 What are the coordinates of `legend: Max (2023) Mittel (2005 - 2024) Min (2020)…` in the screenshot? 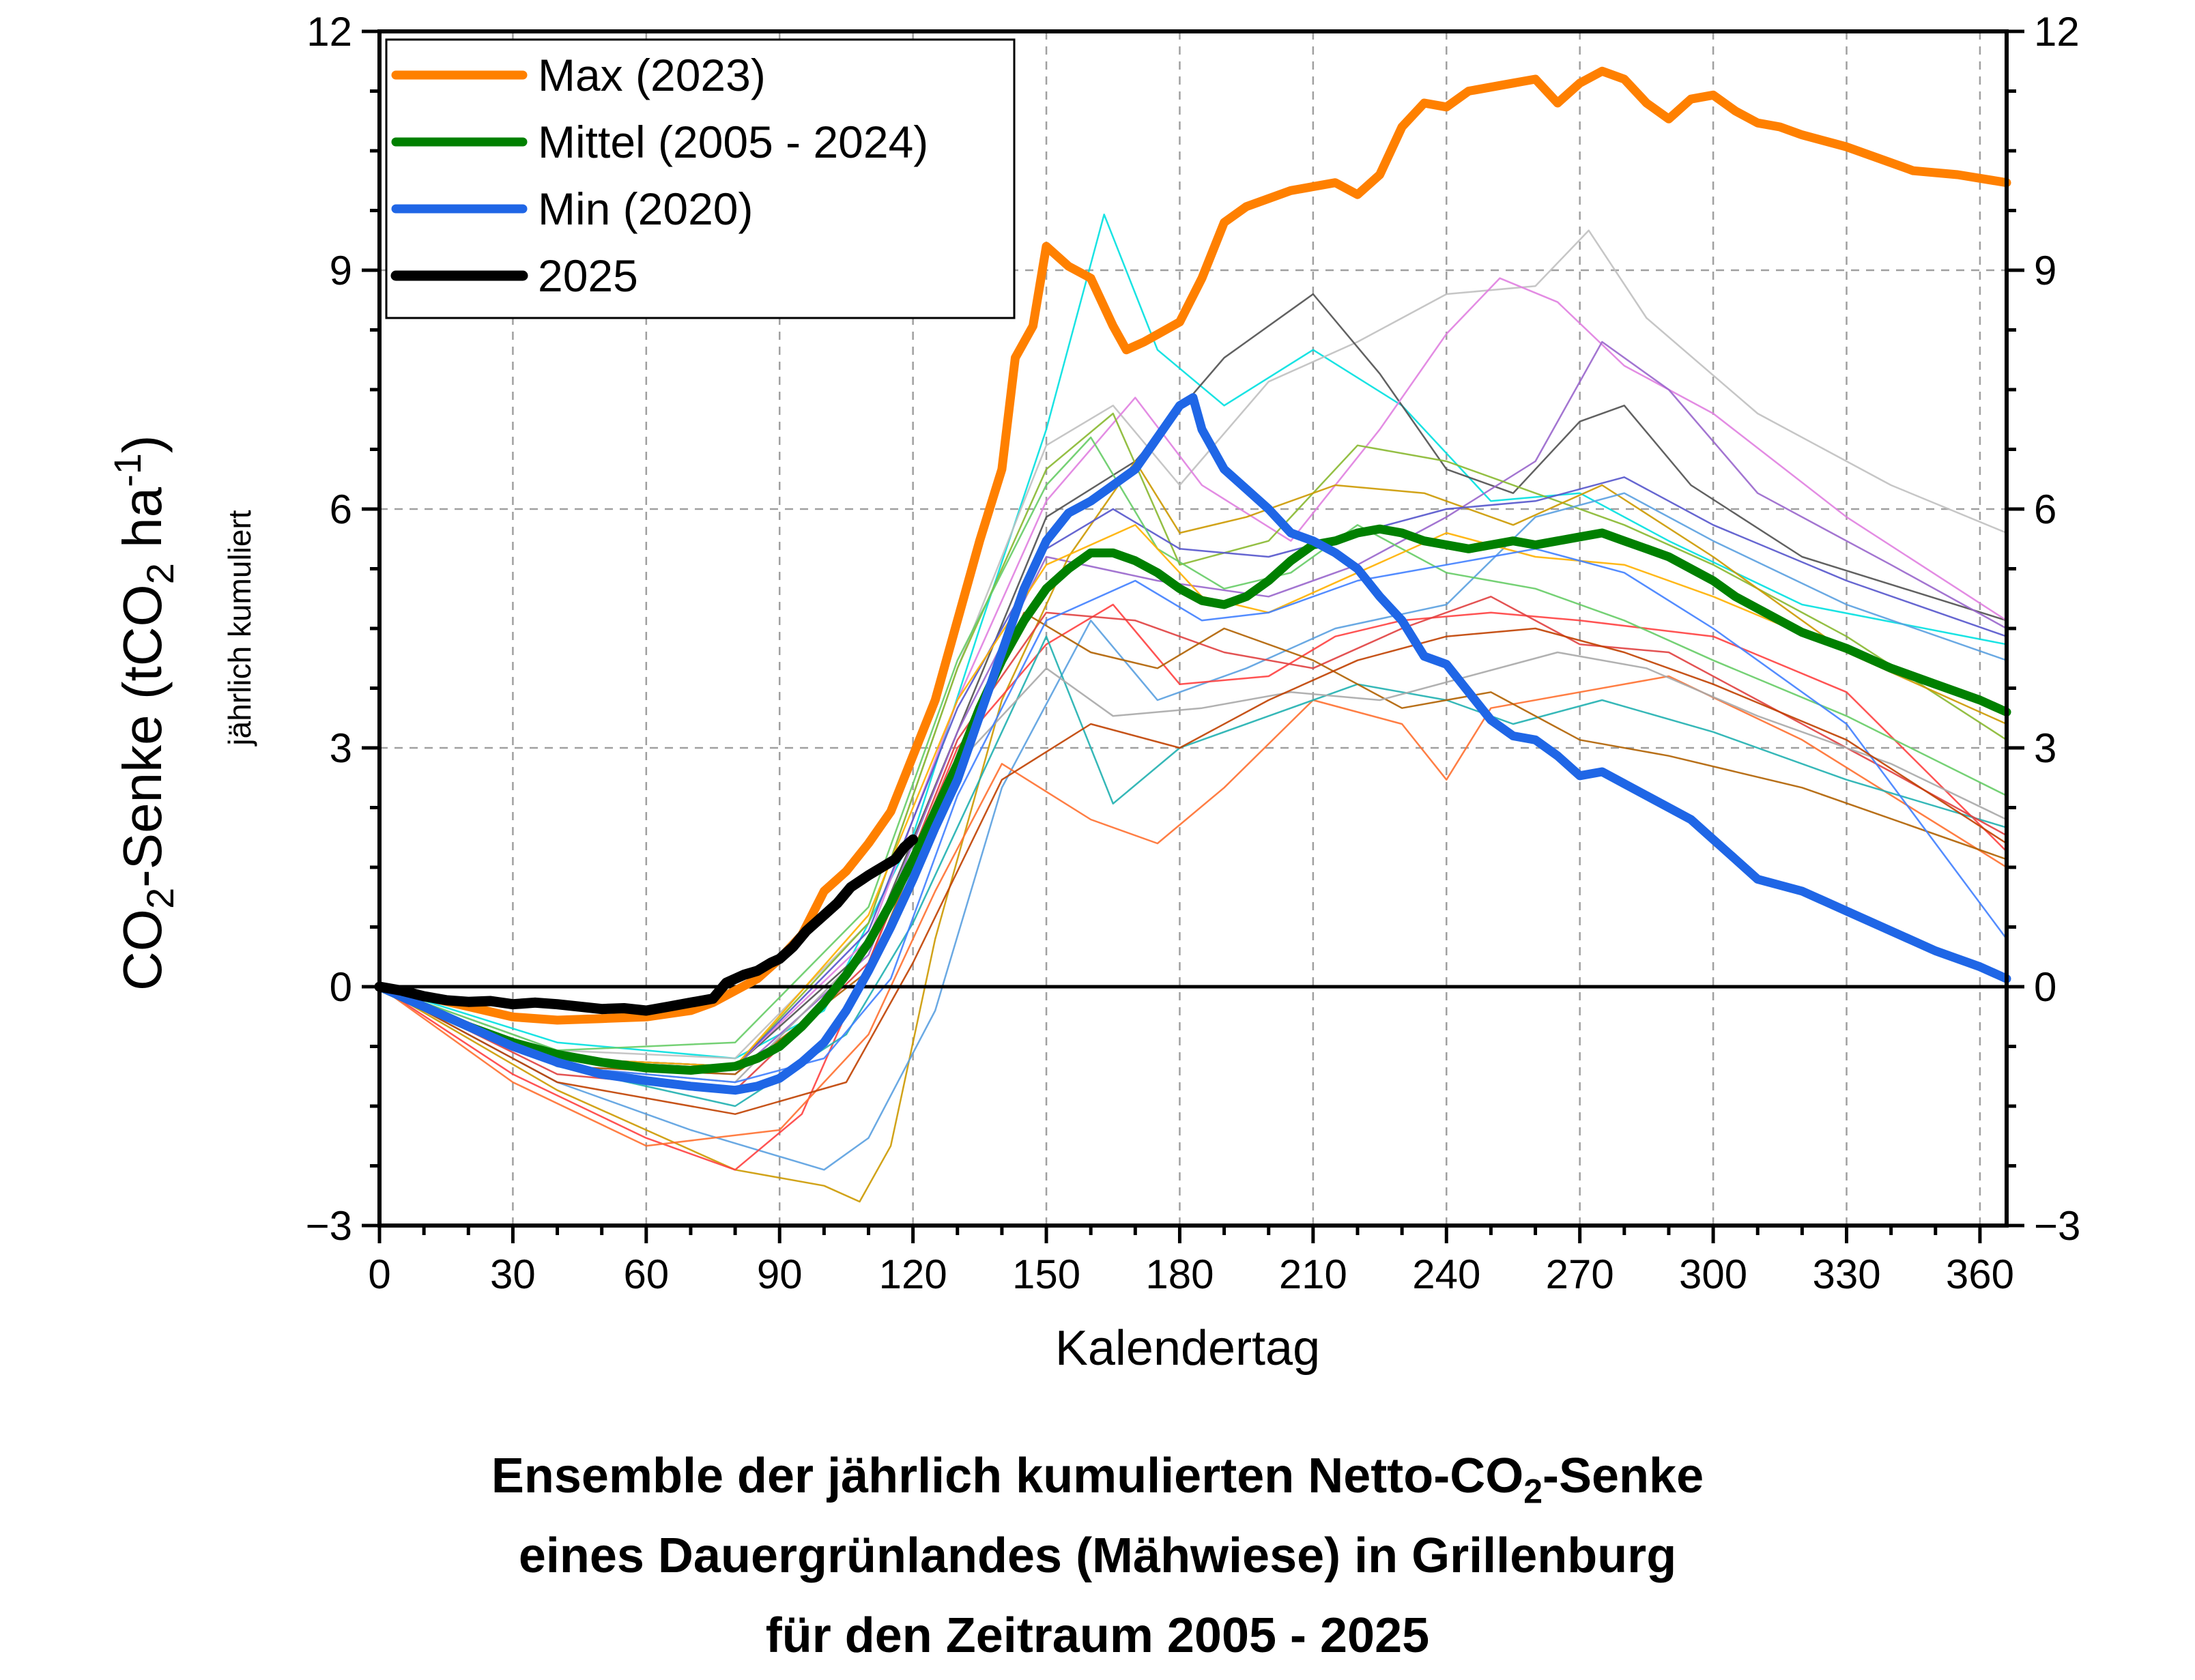 It's located at (701, 178).